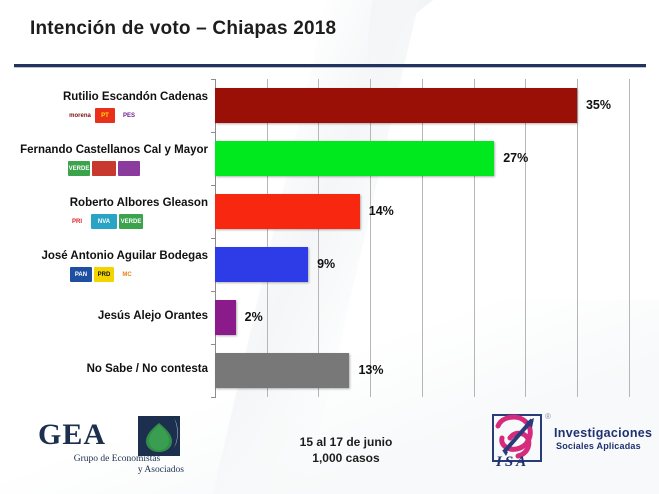 This screenshot has width=659, height=494. What do you see at coordinates (127, 274) in the screenshot?
I see `party-logo-movimiento-ciudadano: MC` at bounding box center [127, 274].